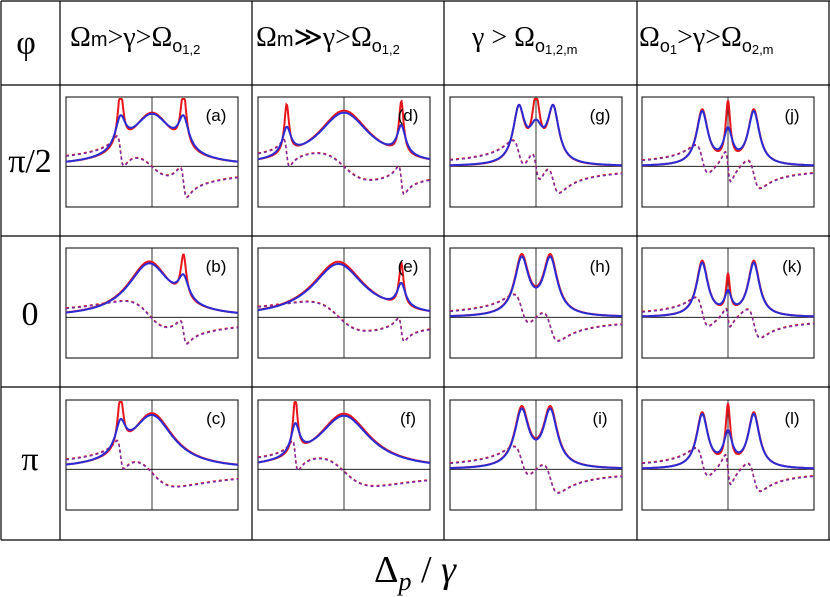  Describe the element at coordinates (649, 37) in the screenshot. I see `col4-part-0: Ω` at that location.